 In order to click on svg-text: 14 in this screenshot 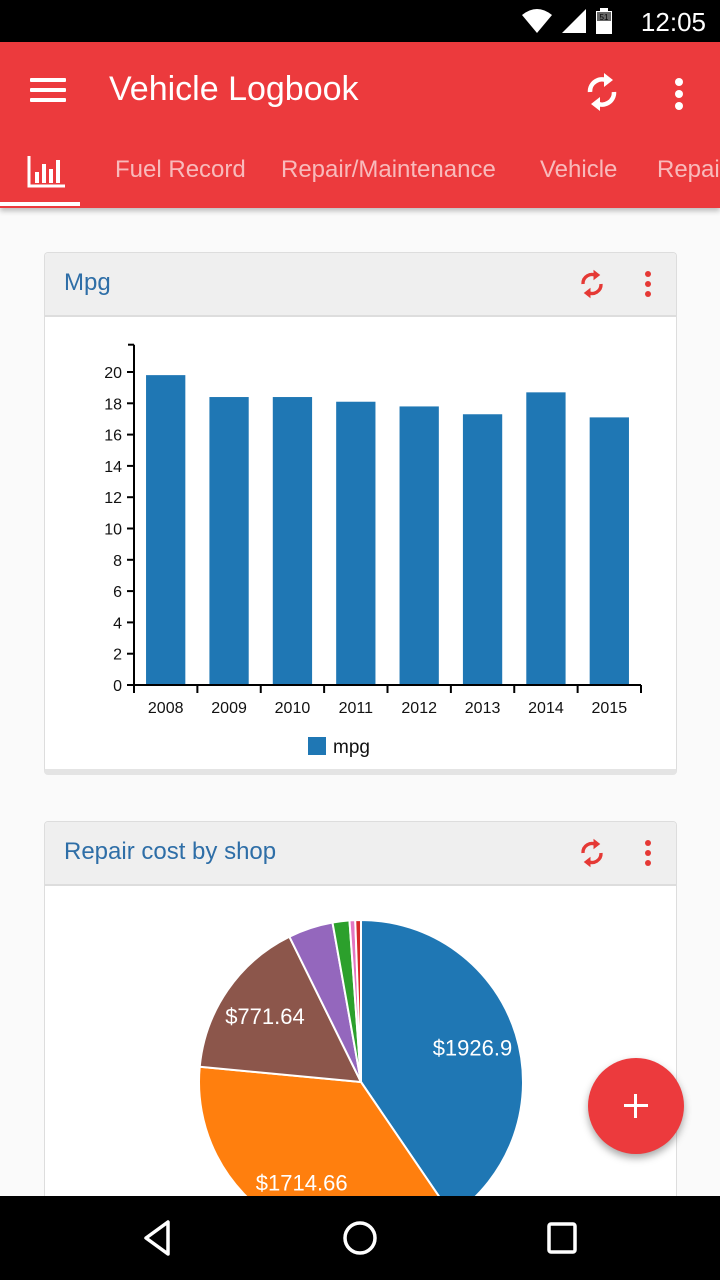, I will do `click(113, 467)`.